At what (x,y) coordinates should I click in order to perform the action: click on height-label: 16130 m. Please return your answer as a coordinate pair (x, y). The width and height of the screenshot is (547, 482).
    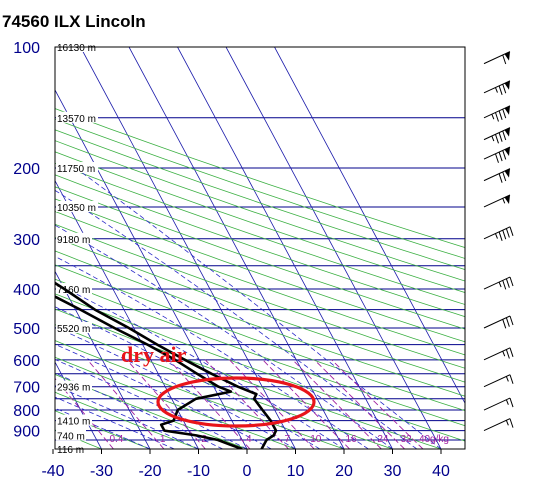
    Looking at the image, I should click on (76, 48).